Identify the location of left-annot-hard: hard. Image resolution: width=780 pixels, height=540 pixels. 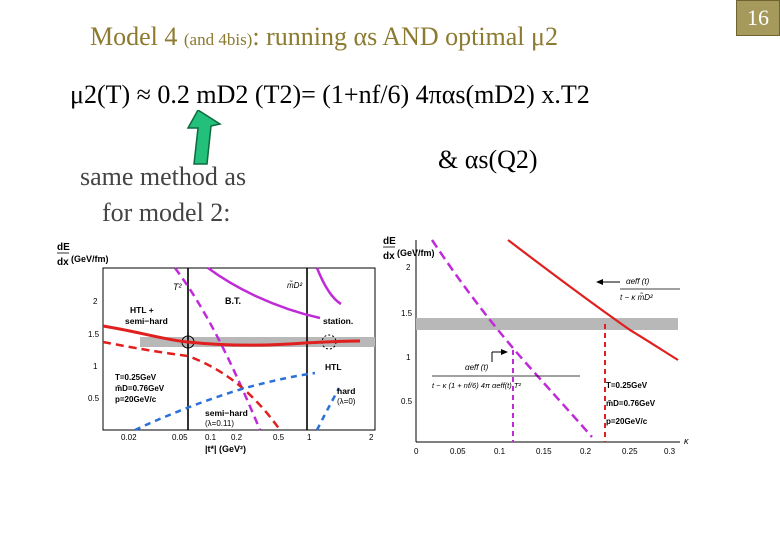
(346, 391).